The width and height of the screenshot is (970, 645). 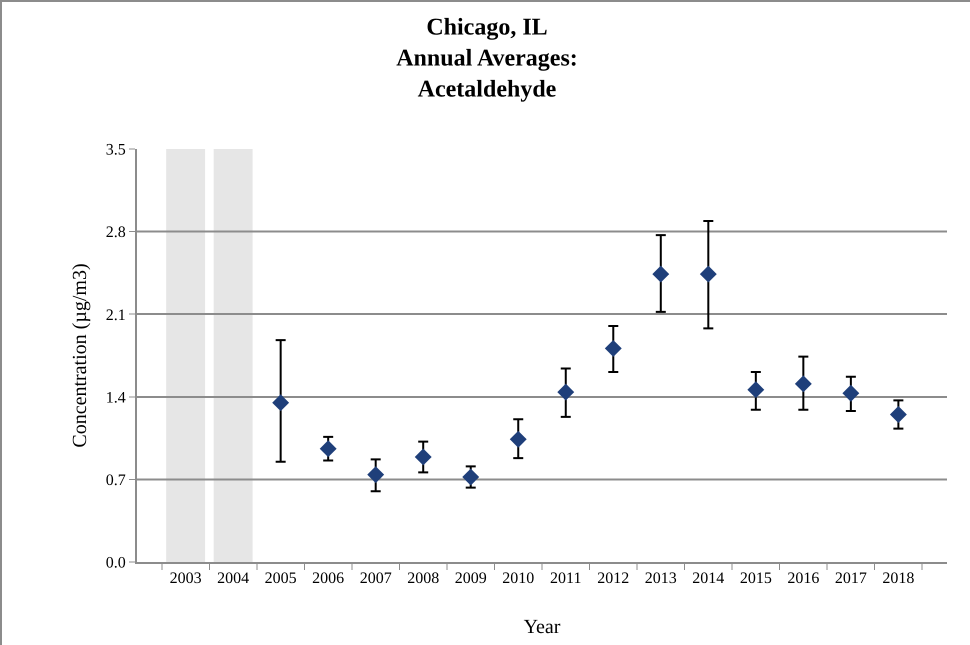 What do you see at coordinates (487, 58) in the screenshot?
I see `chart-title: Chicago, IL Annual Averages: Acetaldehyde` at bounding box center [487, 58].